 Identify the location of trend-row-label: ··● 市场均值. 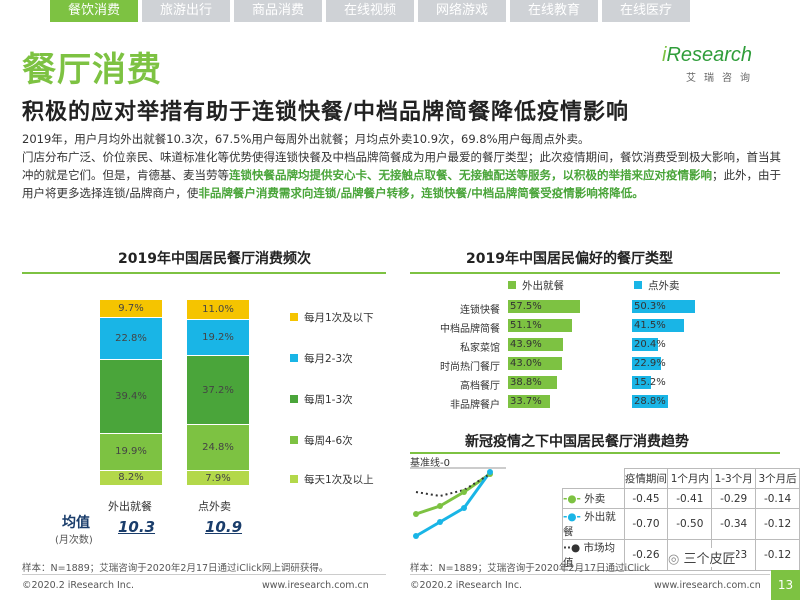
(593, 555).